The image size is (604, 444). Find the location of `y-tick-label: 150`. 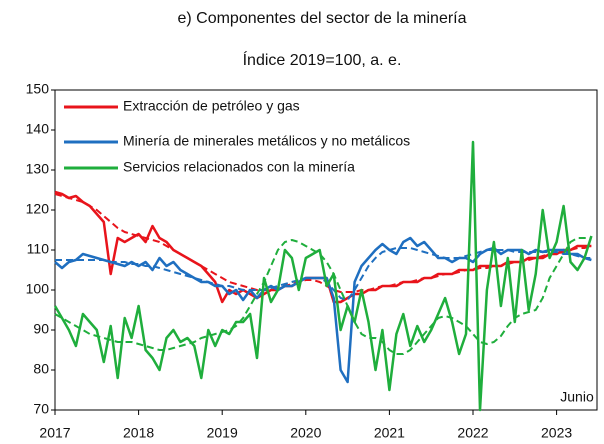

y-tick-label: 150 is located at coordinates (38, 89).